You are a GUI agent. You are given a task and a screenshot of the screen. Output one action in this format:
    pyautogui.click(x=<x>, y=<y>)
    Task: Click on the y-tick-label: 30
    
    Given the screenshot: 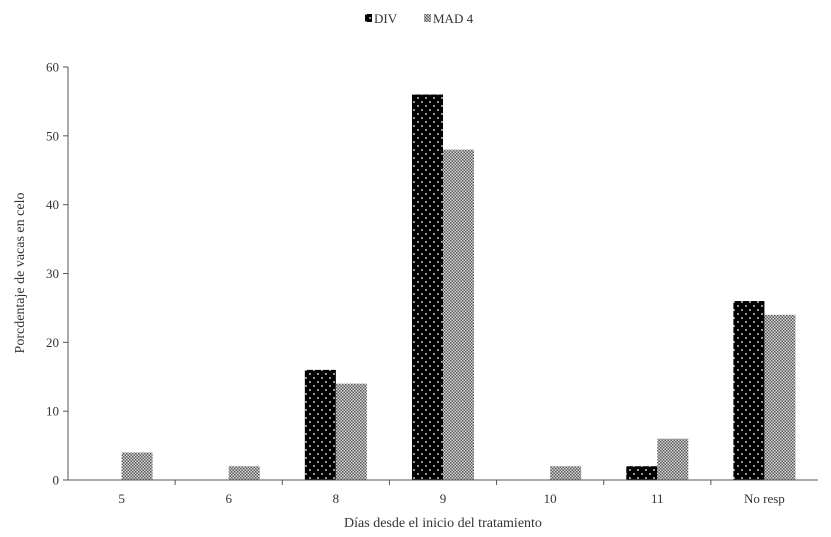 What is the action you would take?
    pyautogui.click(x=52, y=273)
    